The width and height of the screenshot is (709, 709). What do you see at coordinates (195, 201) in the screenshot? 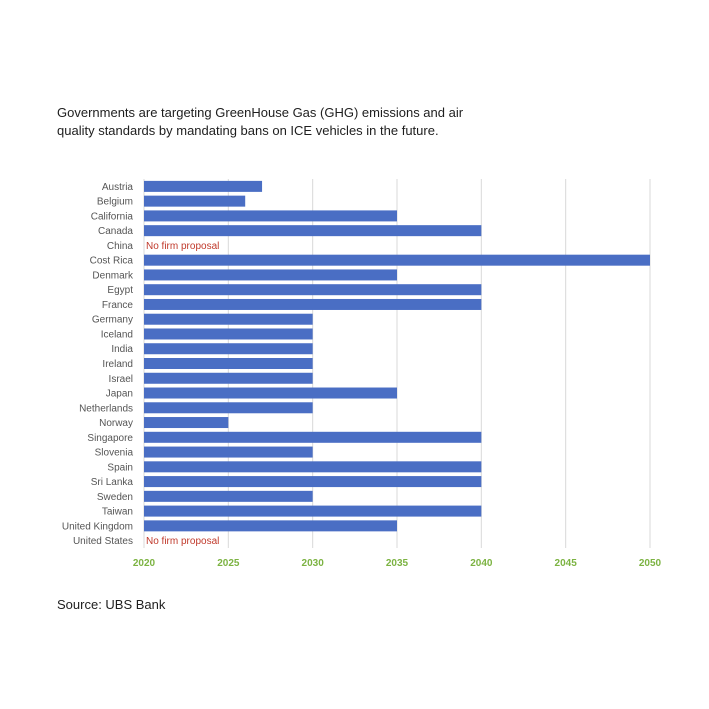
I see `bar-belgium` at bounding box center [195, 201].